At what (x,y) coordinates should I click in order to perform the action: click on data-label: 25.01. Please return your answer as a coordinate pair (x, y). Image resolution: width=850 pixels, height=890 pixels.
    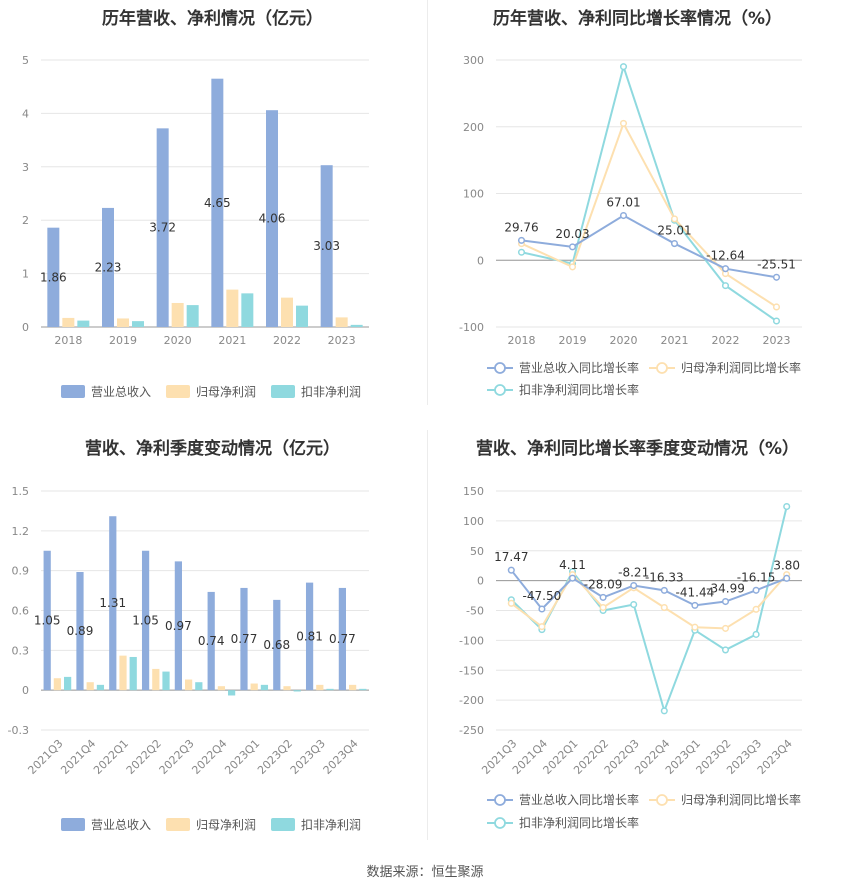
    Looking at the image, I should click on (674, 231).